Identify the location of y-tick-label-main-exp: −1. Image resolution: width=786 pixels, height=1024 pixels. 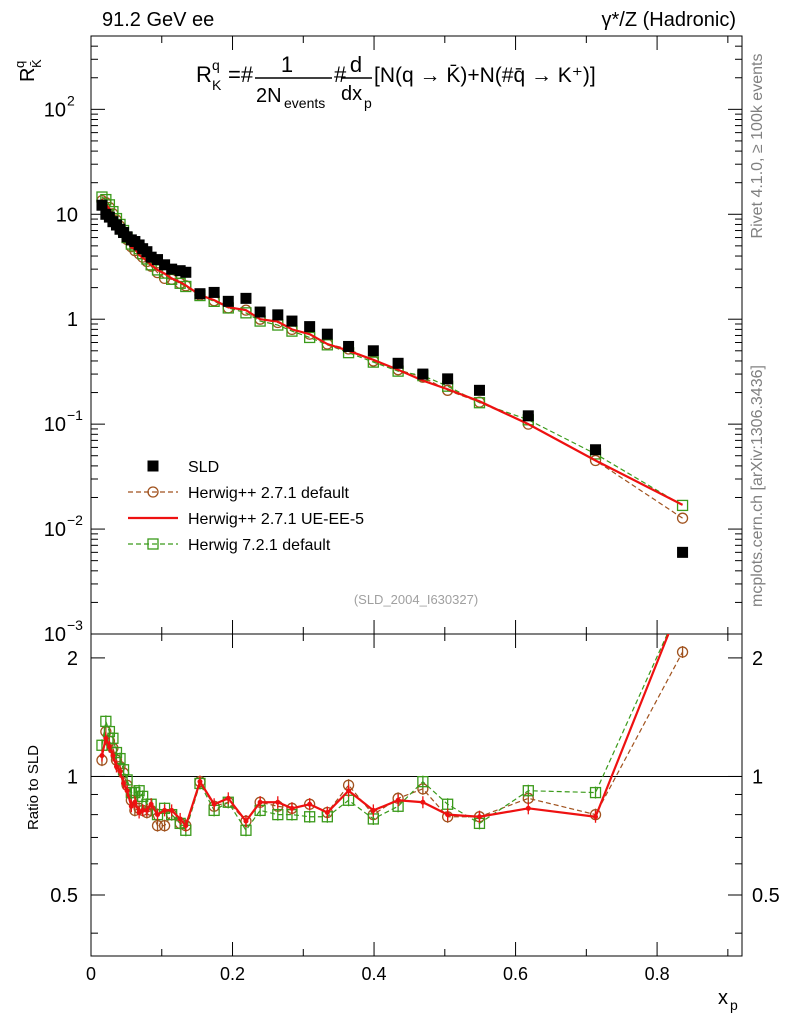
(75, 415).